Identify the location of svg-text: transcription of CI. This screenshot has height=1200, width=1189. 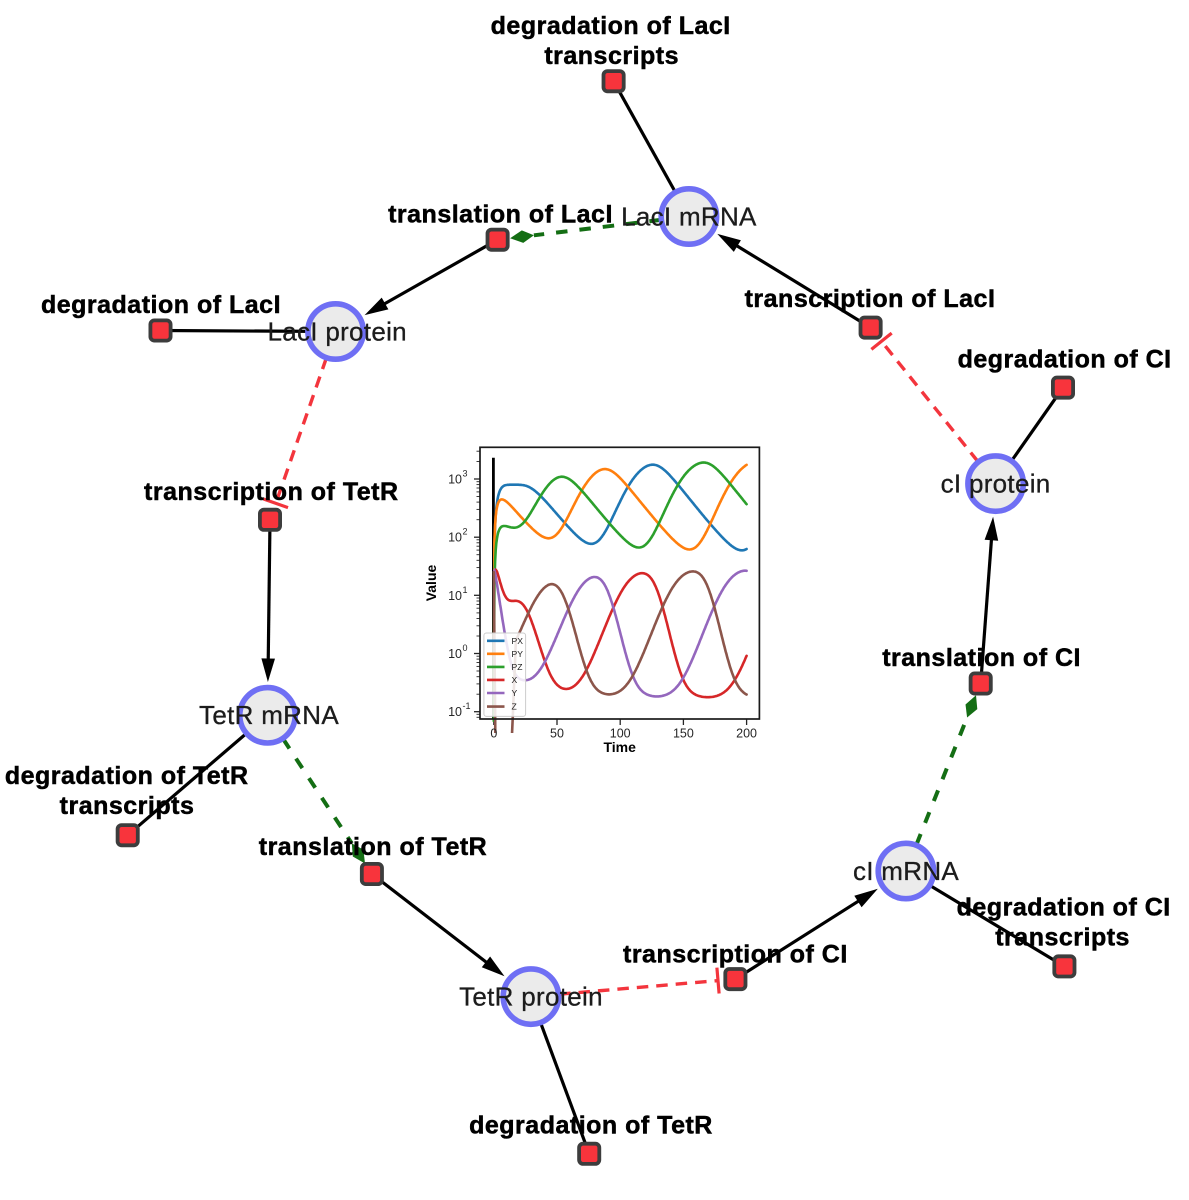
(735, 954).